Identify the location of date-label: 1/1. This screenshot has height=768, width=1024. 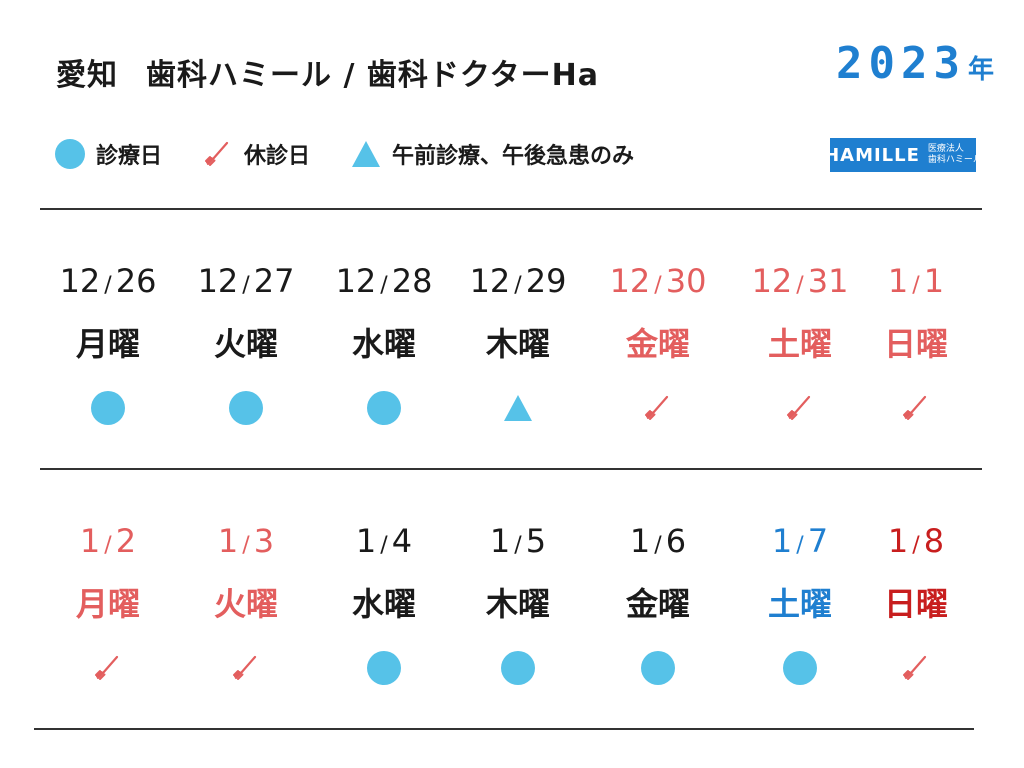
(916, 281).